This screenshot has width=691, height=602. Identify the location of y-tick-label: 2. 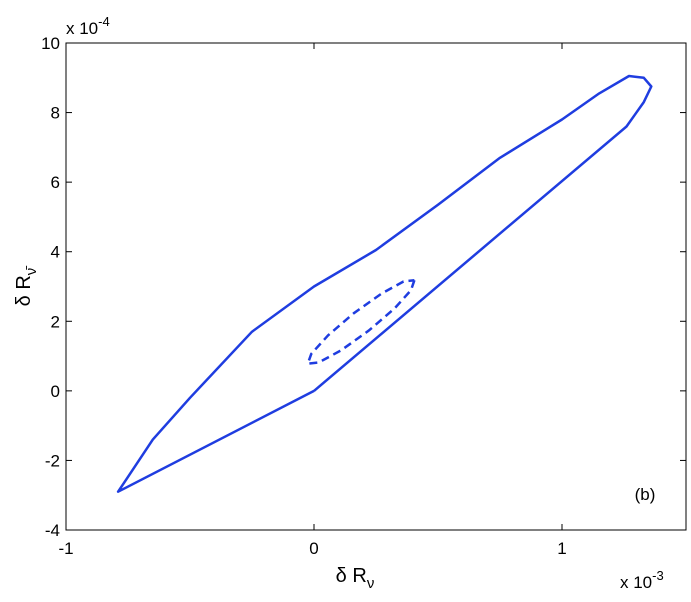
(55, 321).